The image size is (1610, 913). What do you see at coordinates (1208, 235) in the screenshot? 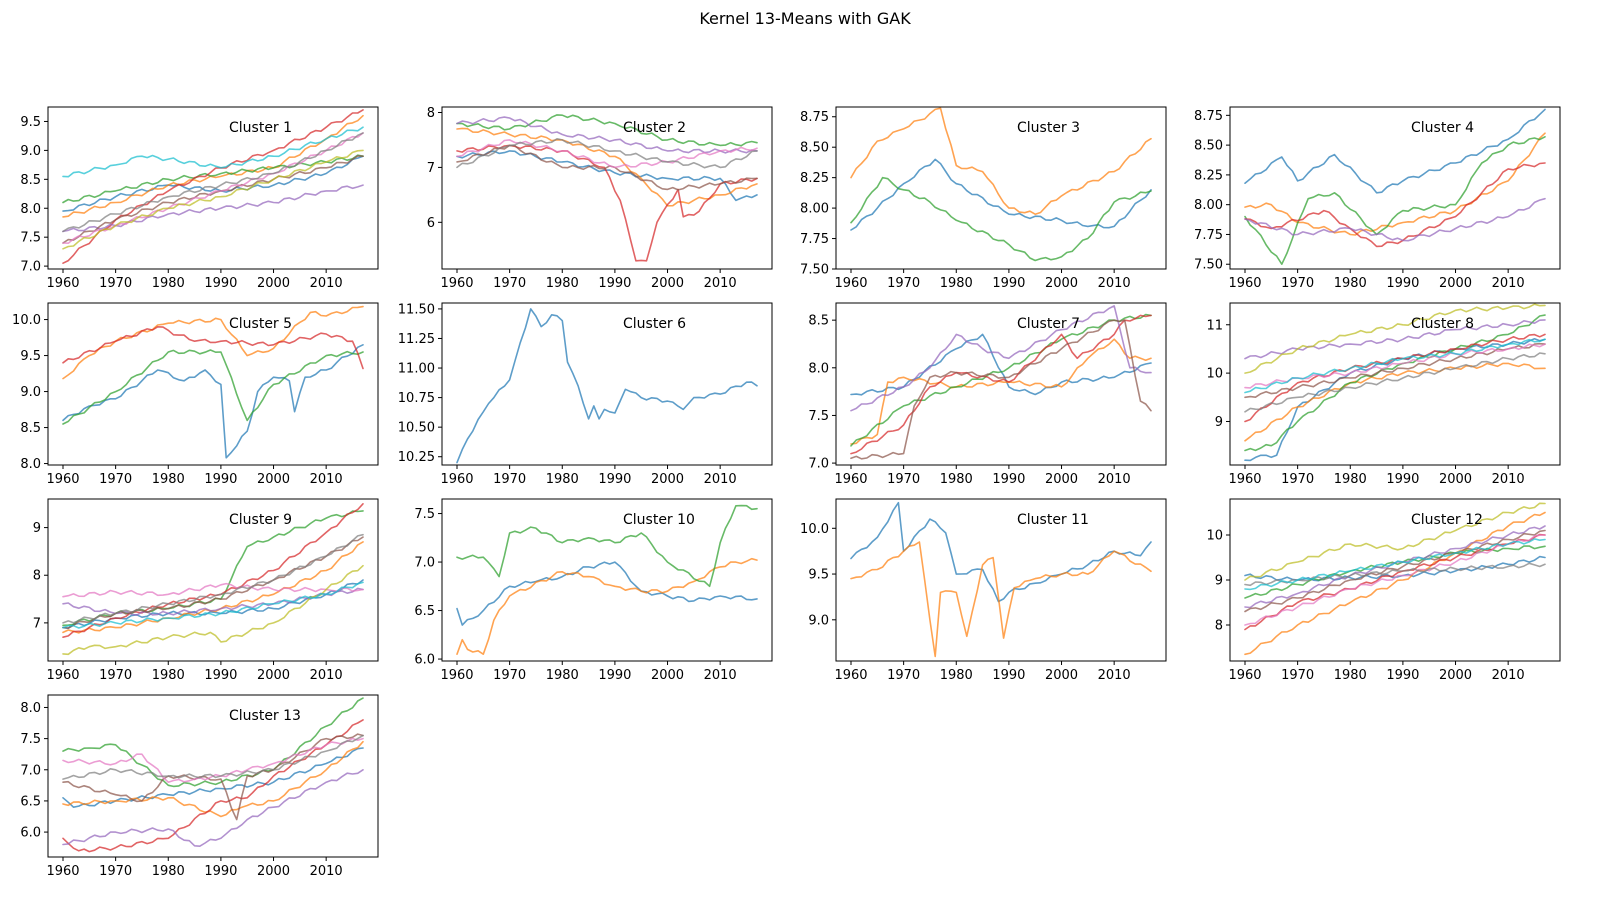
I see `y-tick-label: 7.75` at bounding box center [1208, 235].